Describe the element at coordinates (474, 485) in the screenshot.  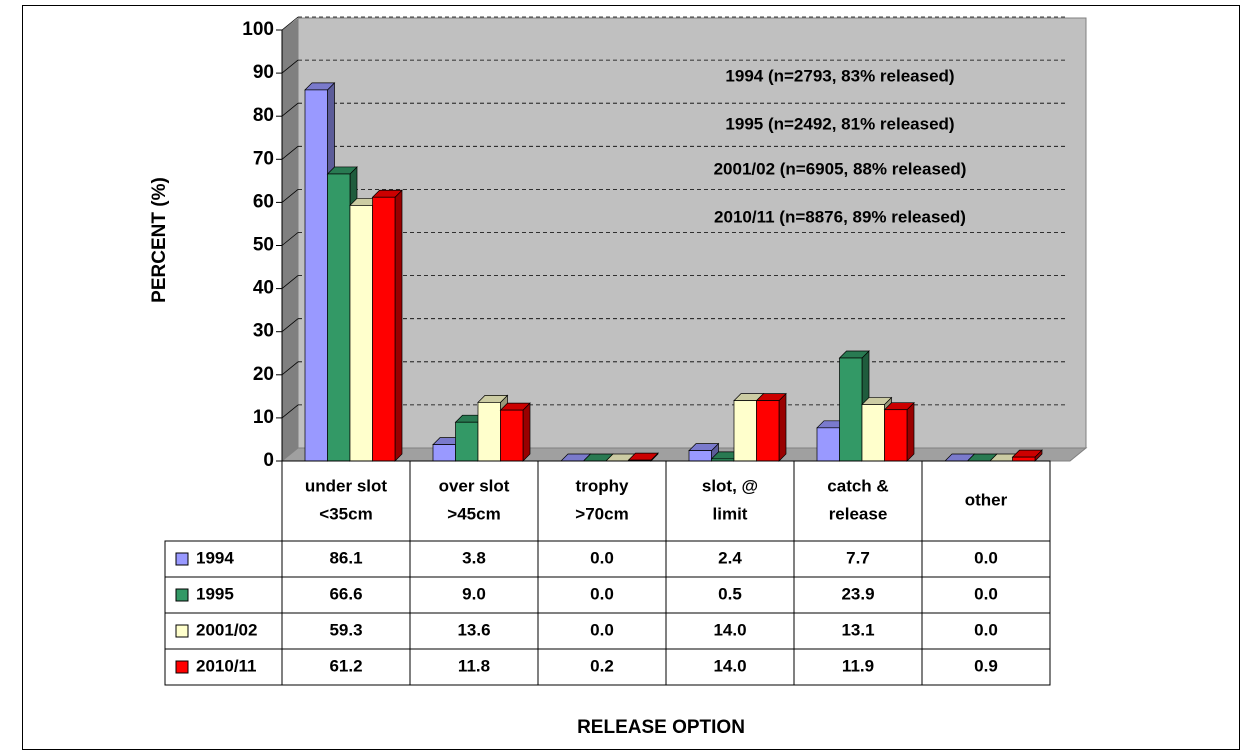
I see `x-tick-label: over slot` at that location.